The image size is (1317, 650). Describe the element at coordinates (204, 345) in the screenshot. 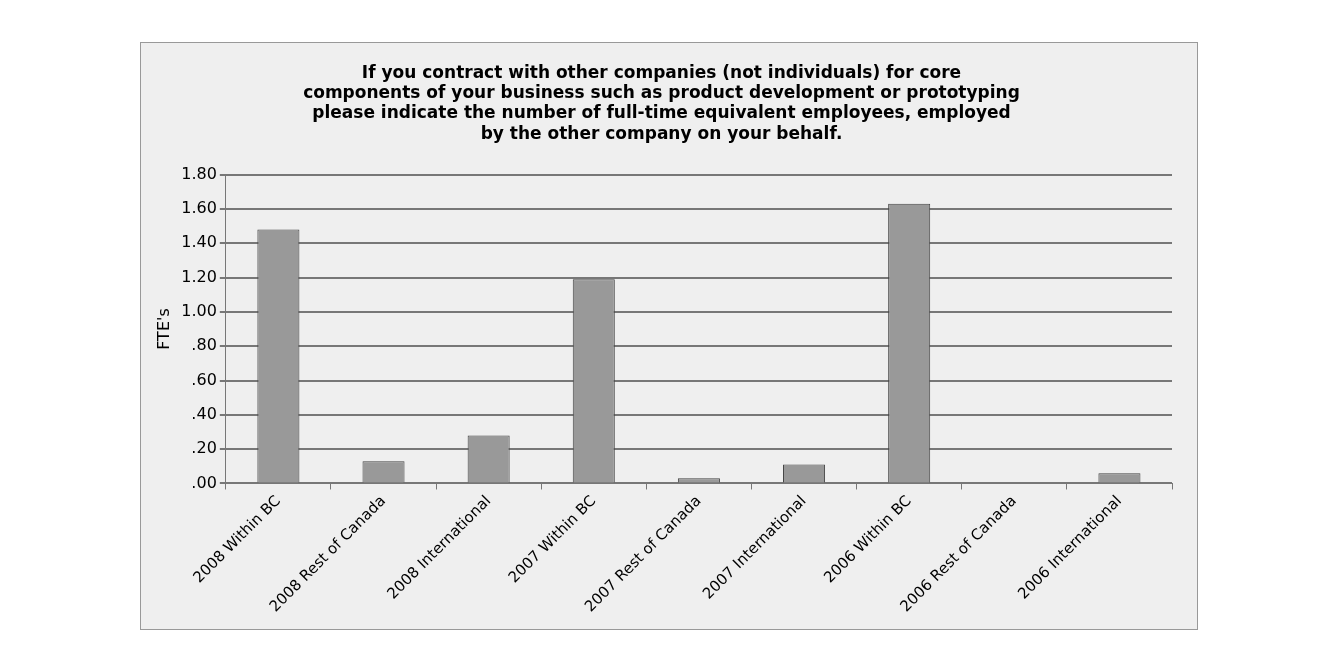

I see `y-tick-label: .80` at that location.